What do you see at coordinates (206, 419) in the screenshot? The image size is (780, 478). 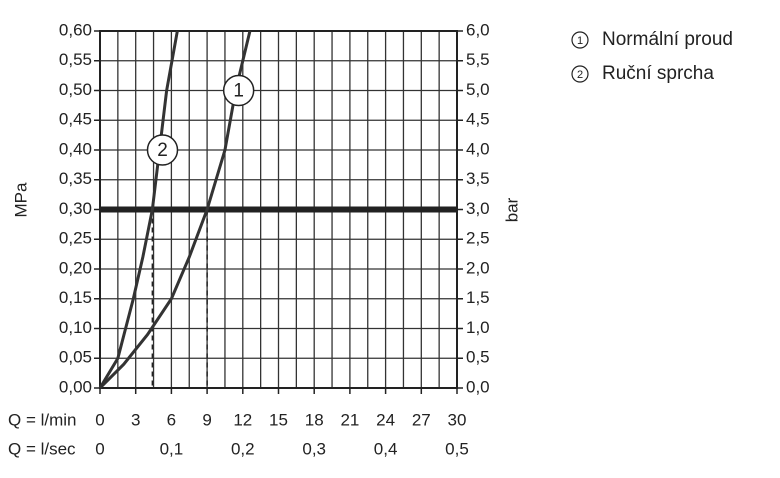 I see `x-tick-label: 9` at bounding box center [206, 419].